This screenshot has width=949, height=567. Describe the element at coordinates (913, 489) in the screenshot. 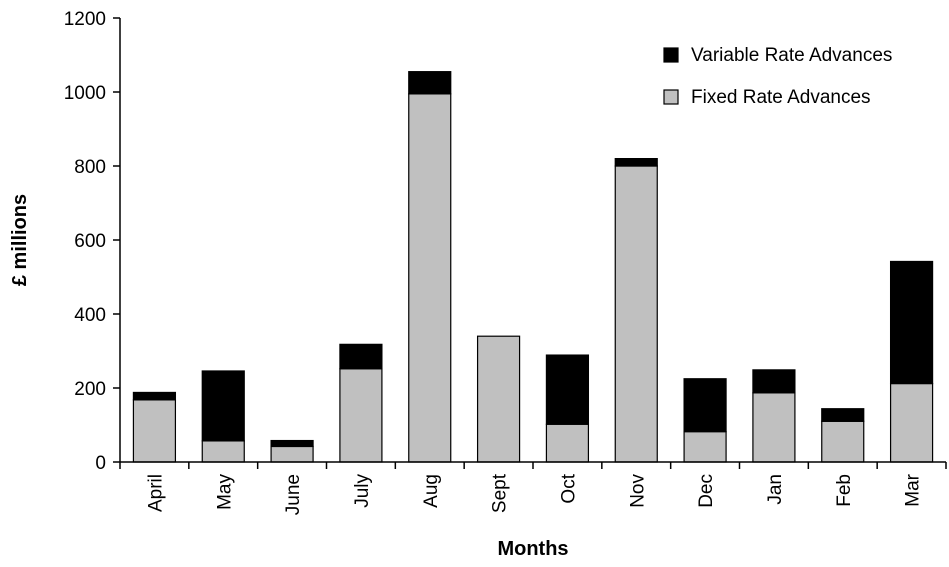

I see `x-tick-label: Mar` at that location.